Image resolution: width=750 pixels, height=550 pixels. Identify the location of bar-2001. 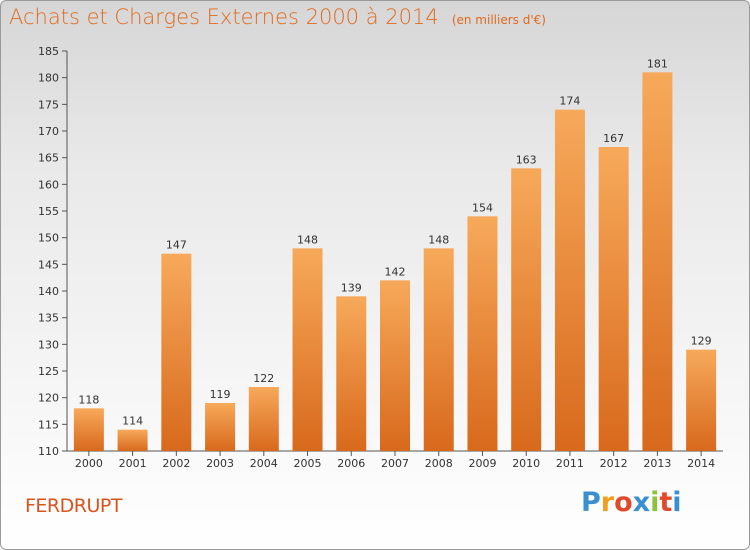
(132, 440).